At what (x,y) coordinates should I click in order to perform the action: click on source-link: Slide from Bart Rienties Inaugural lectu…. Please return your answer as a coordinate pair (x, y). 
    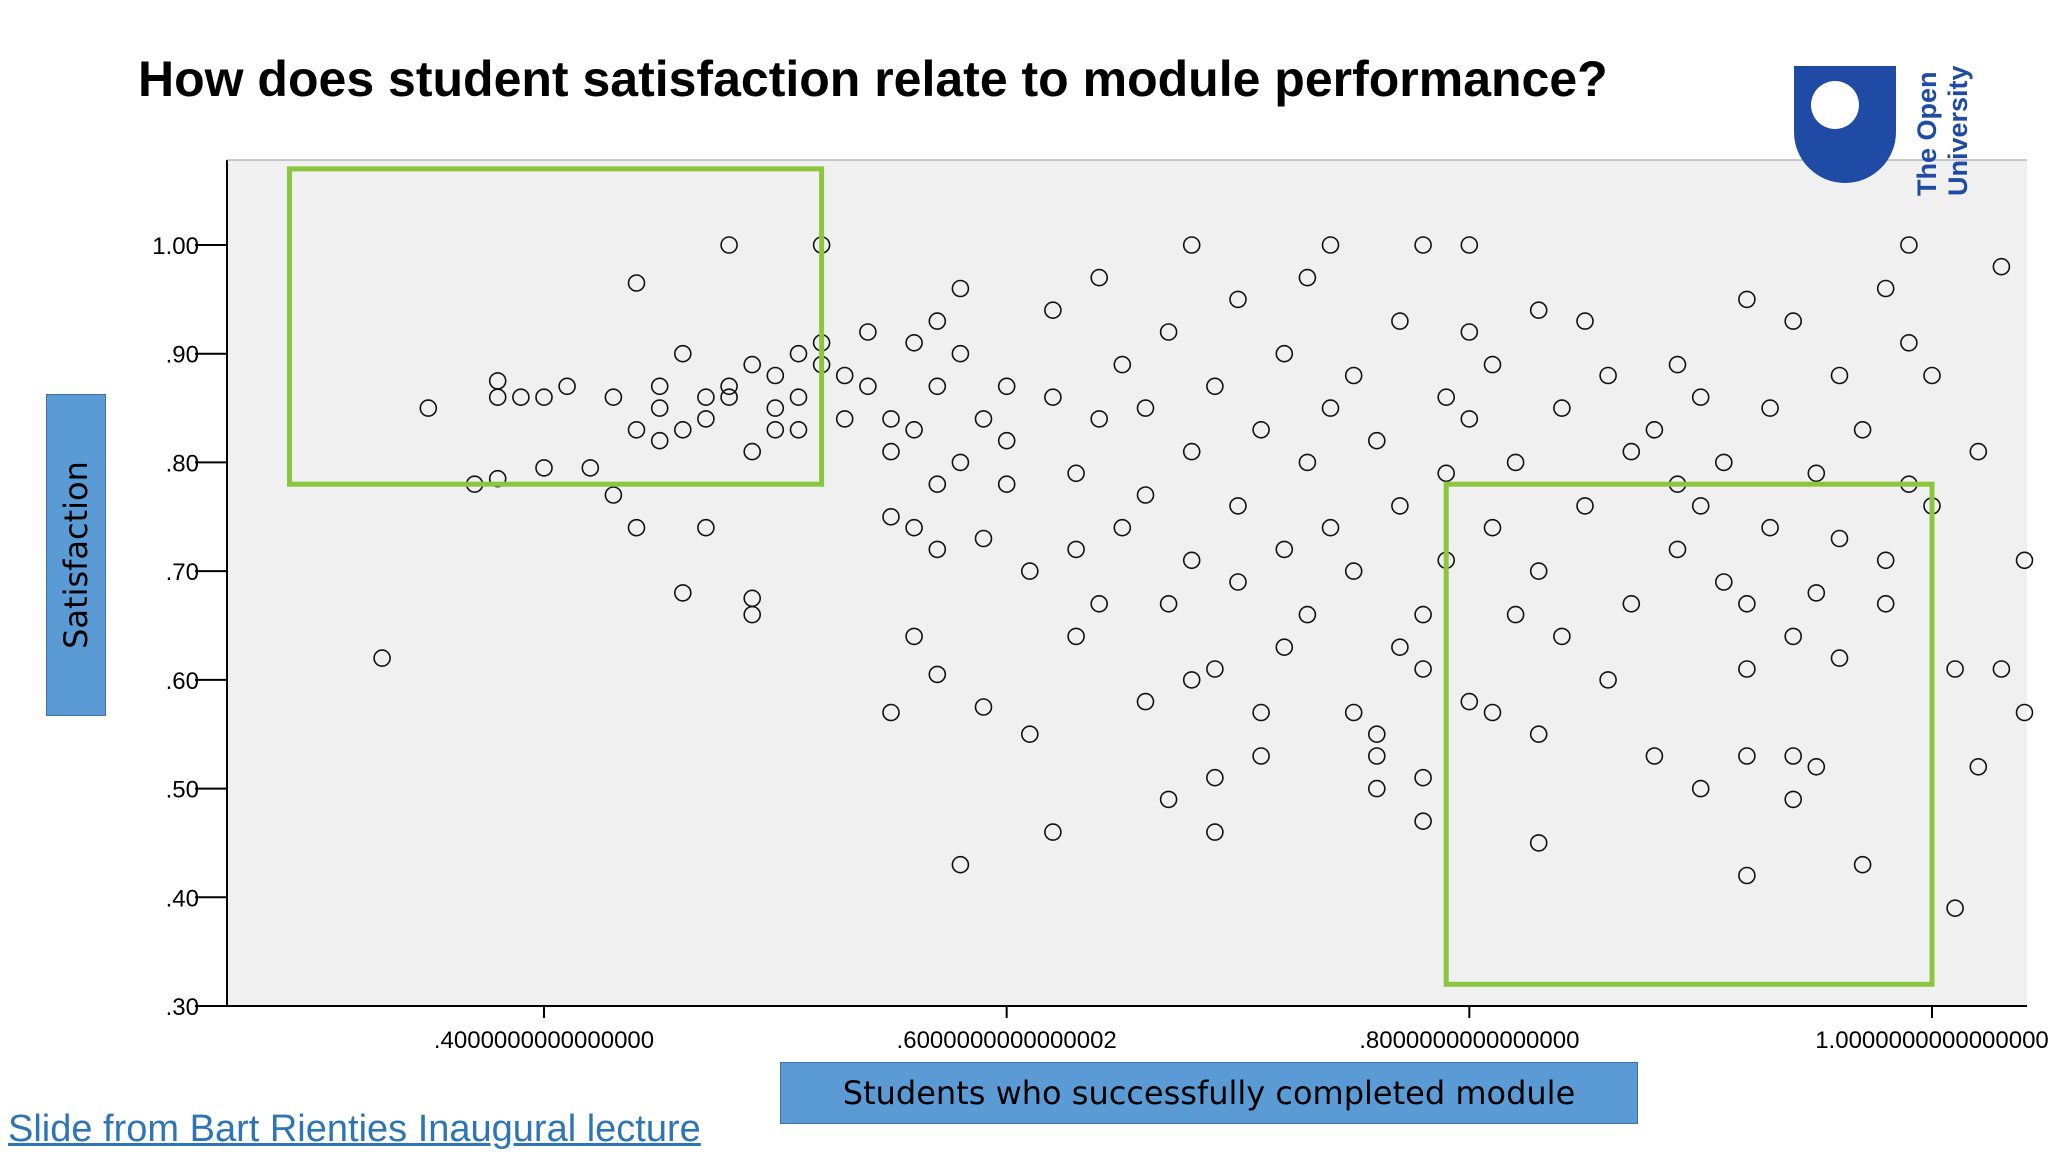
    Looking at the image, I should click on (354, 1129).